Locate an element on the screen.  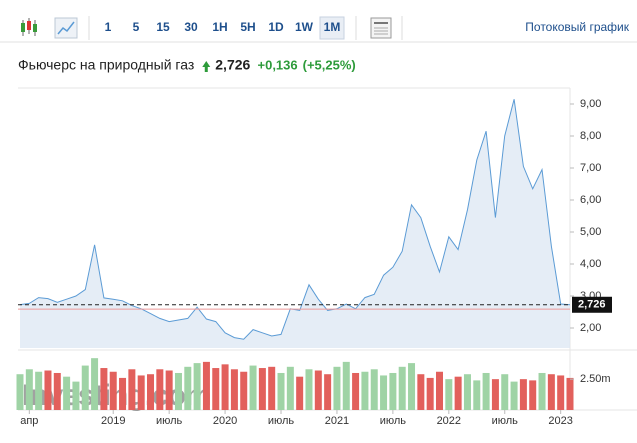
y-tick-label: 4,00 is located at coordinates (590, 264).